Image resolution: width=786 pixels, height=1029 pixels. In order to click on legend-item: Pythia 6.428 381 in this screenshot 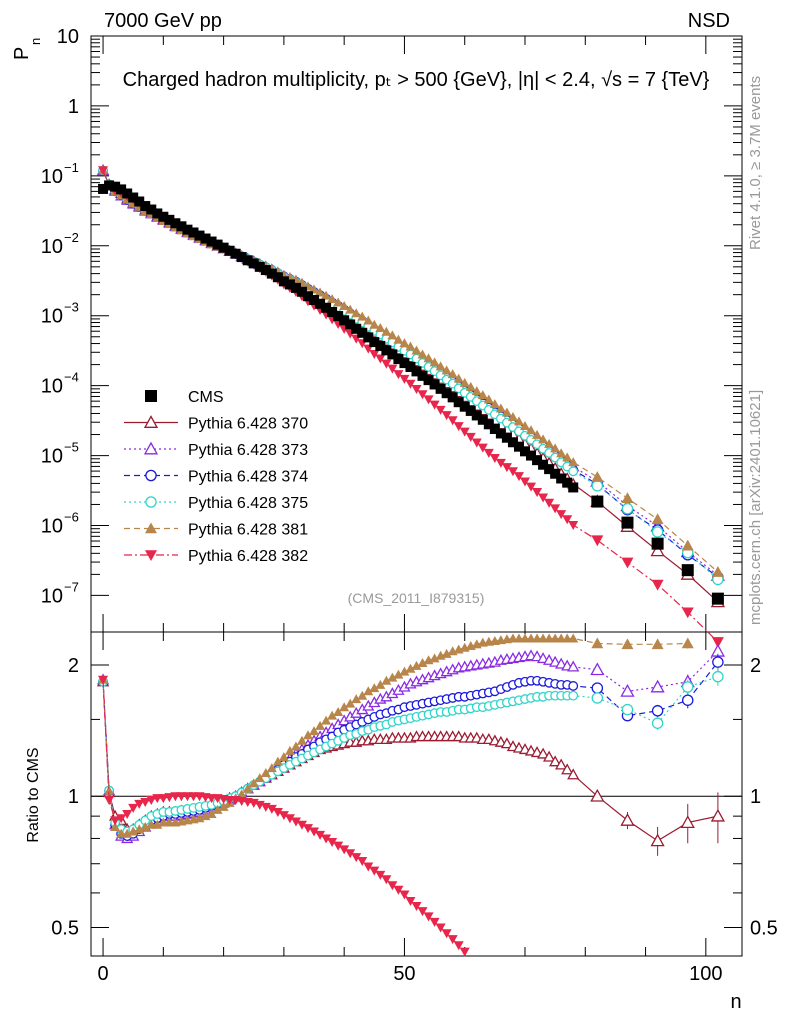, I will do `click(216, 530)`.